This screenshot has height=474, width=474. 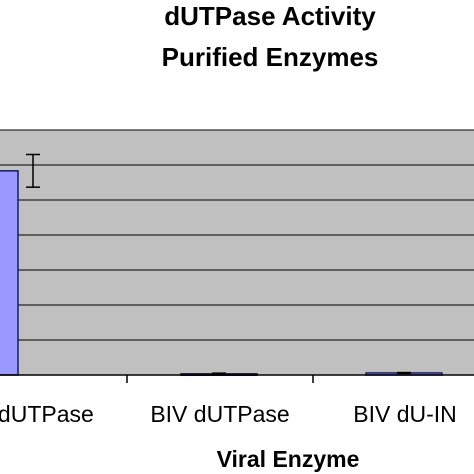 I want to click on x-axis-title: Viral Enzyme, so click(x=288, y=459).